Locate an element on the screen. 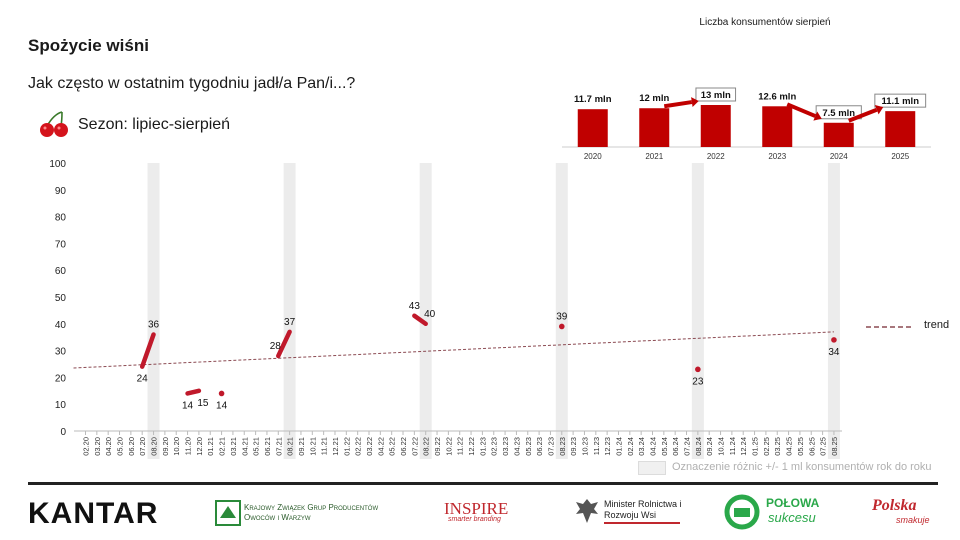  x-tick-label: 02.25 is located at coordinates (766, 446).